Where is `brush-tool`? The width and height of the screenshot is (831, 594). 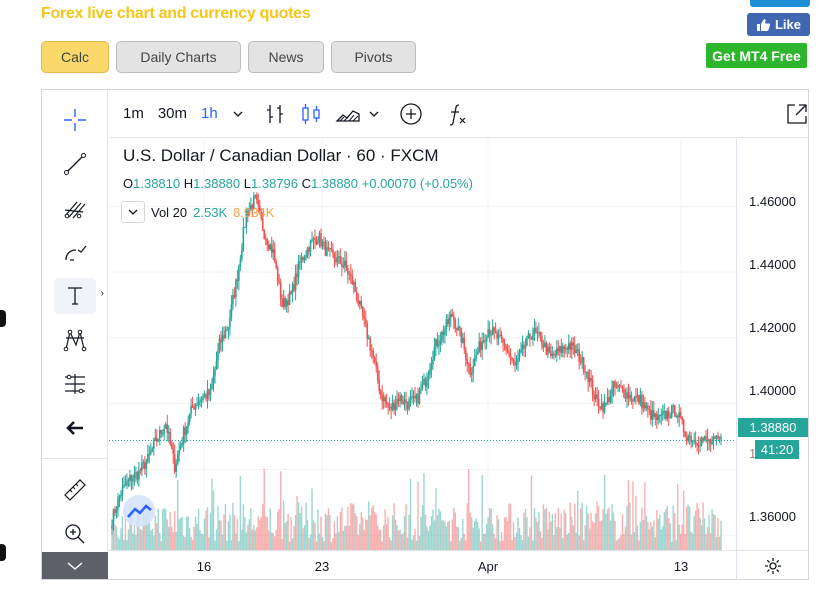 brush-tool is located at coordinates (75, 252).